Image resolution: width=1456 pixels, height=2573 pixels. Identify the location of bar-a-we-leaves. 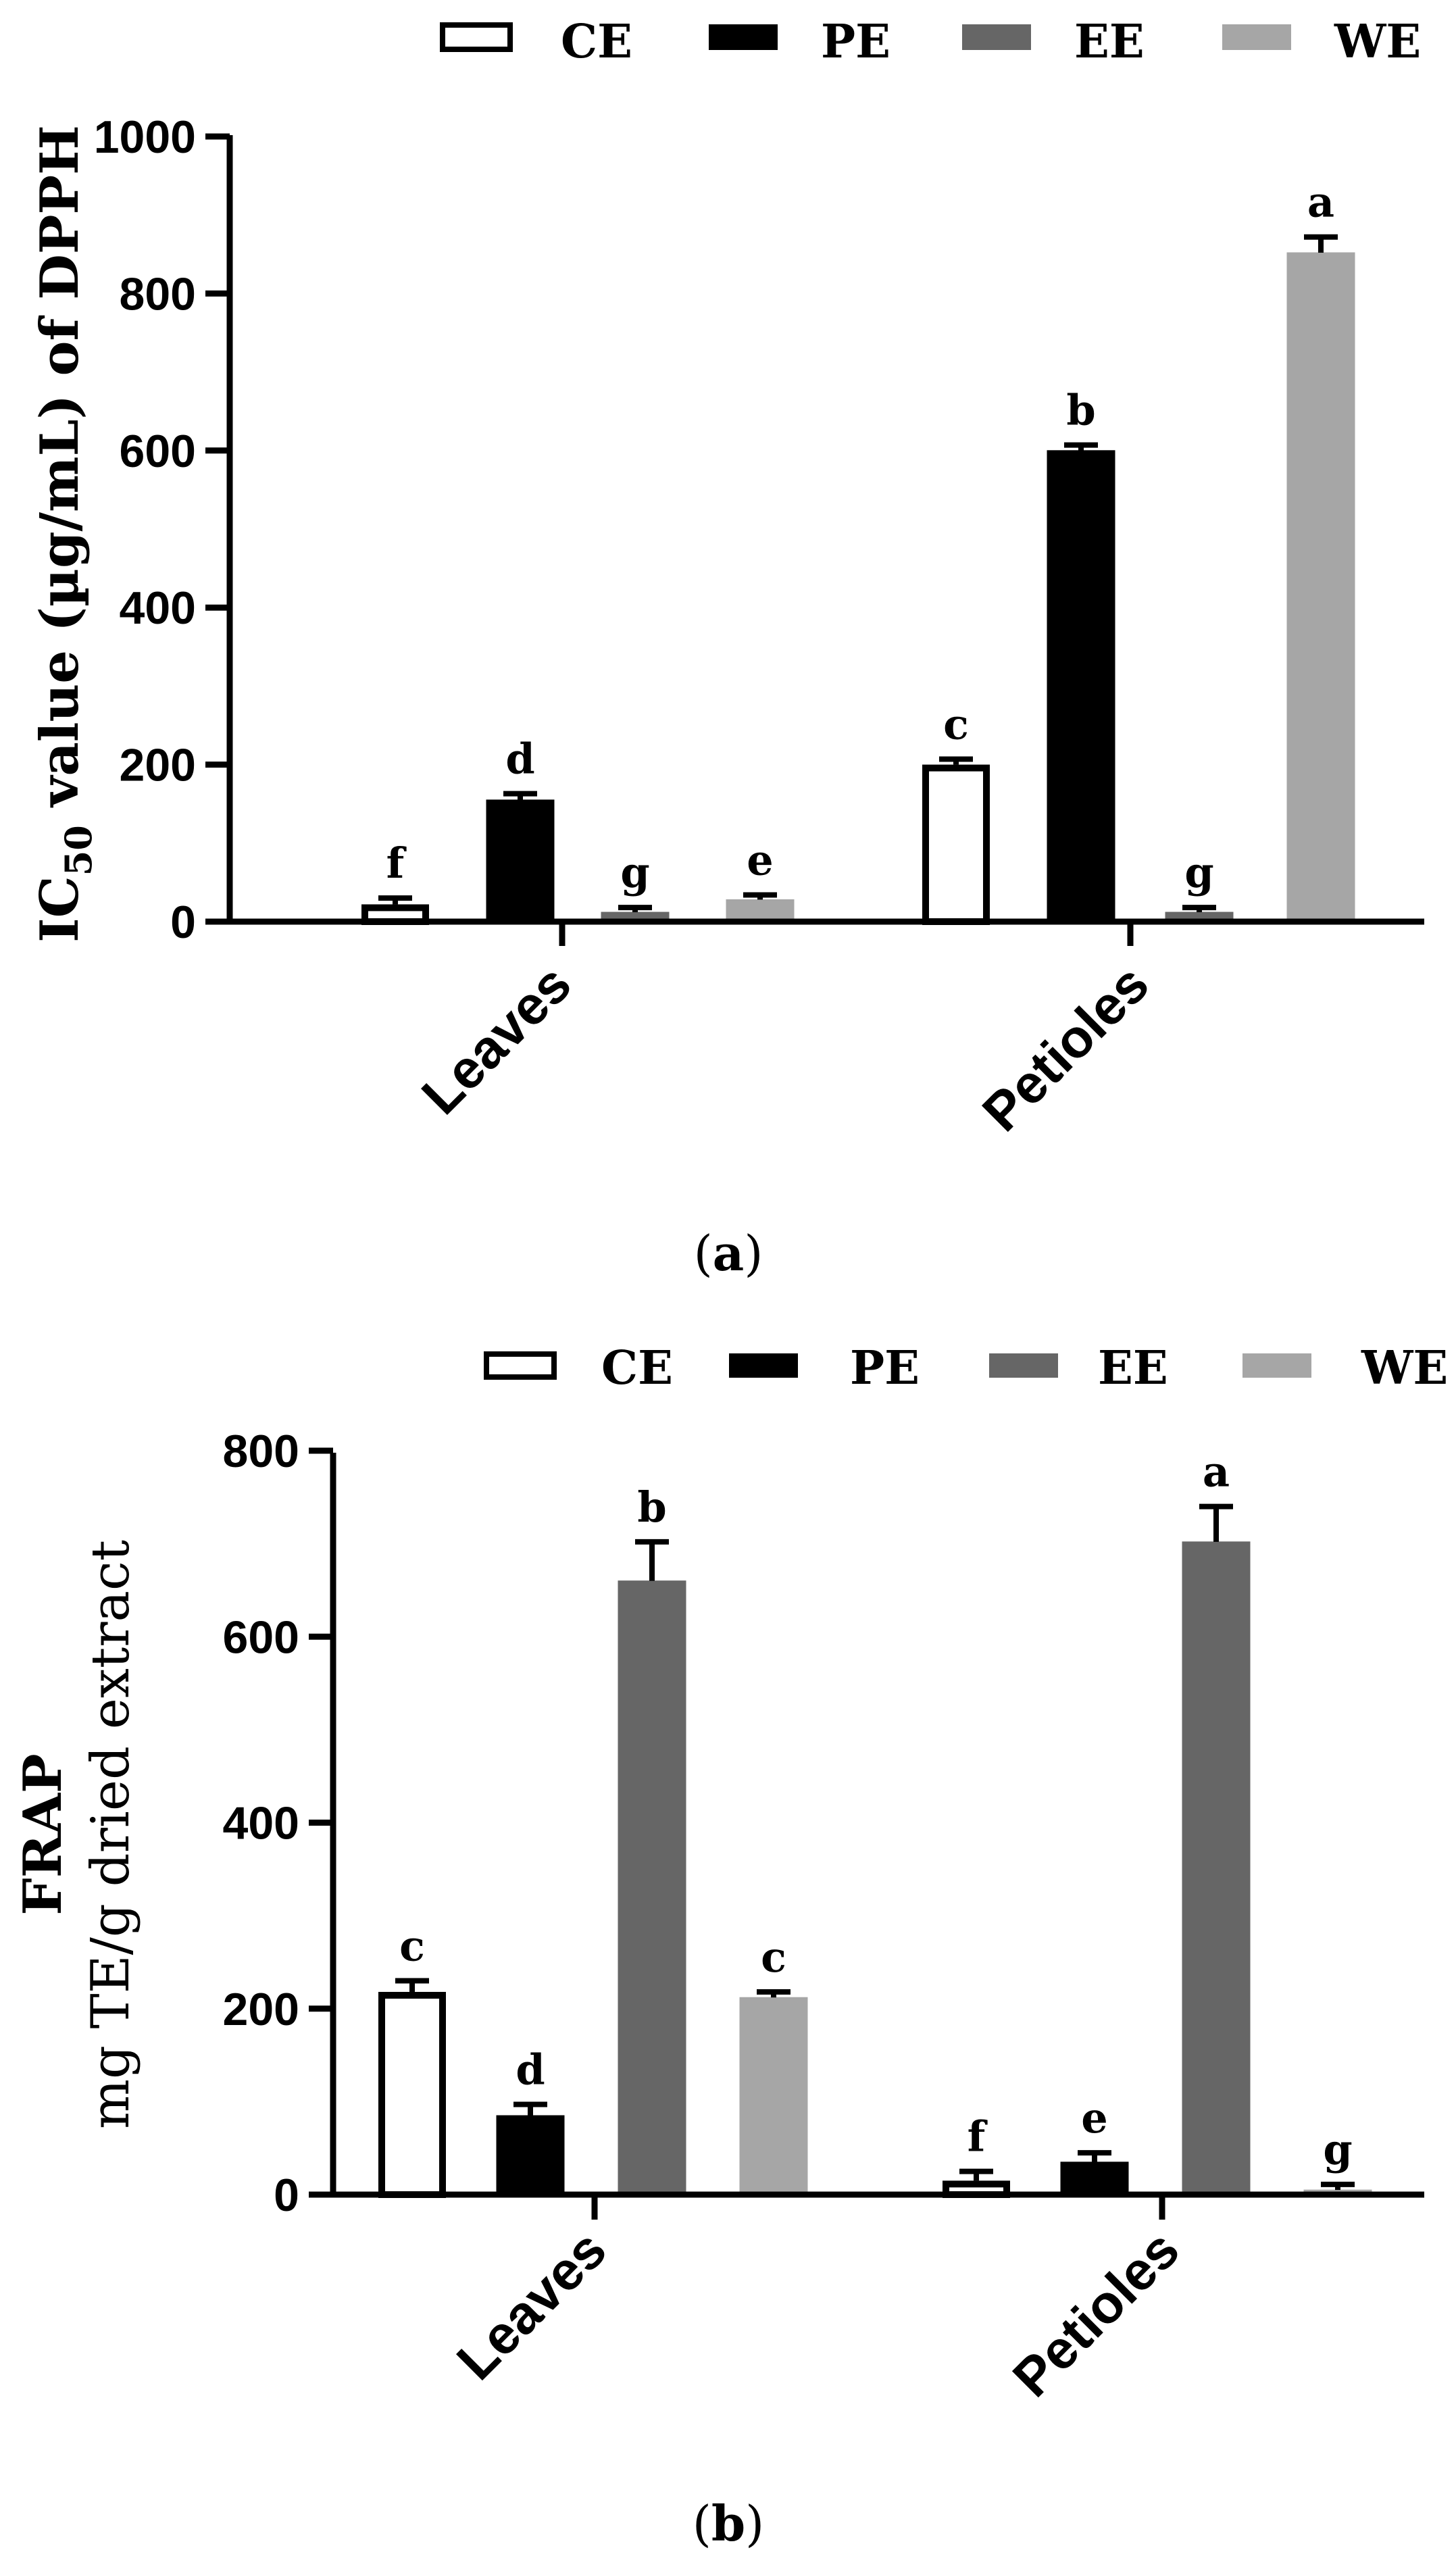
(760, 910).